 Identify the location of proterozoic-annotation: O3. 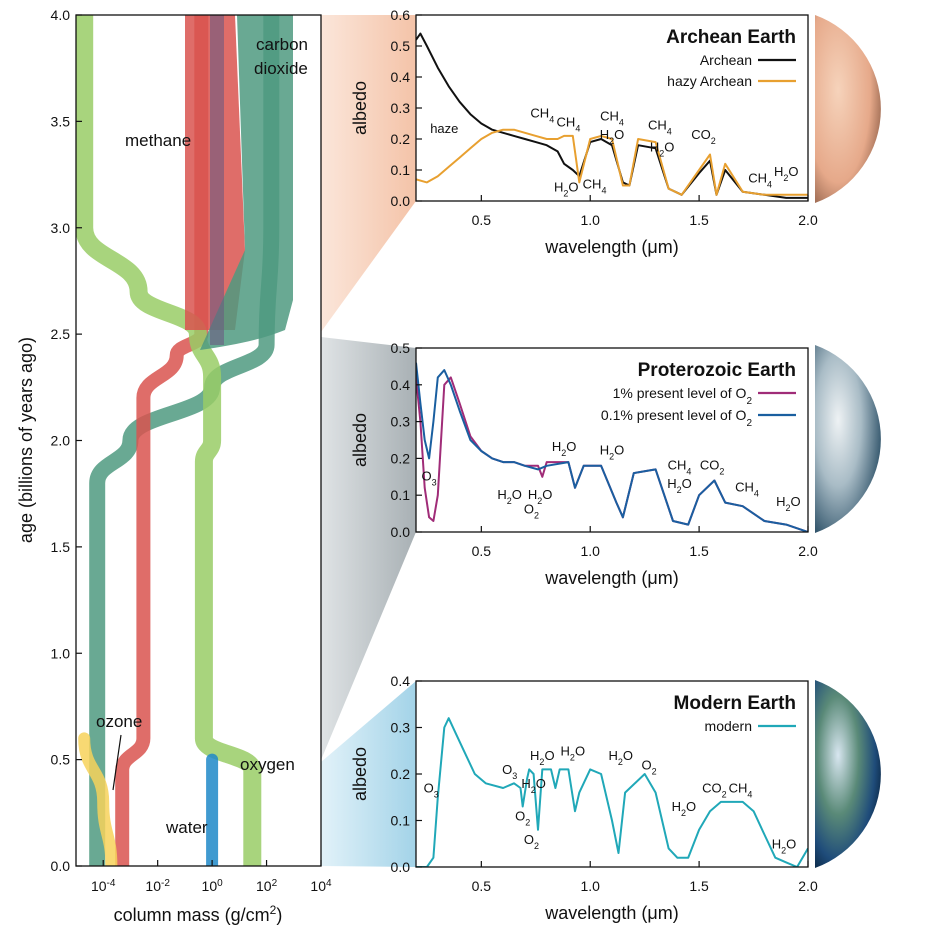
(428, 477).